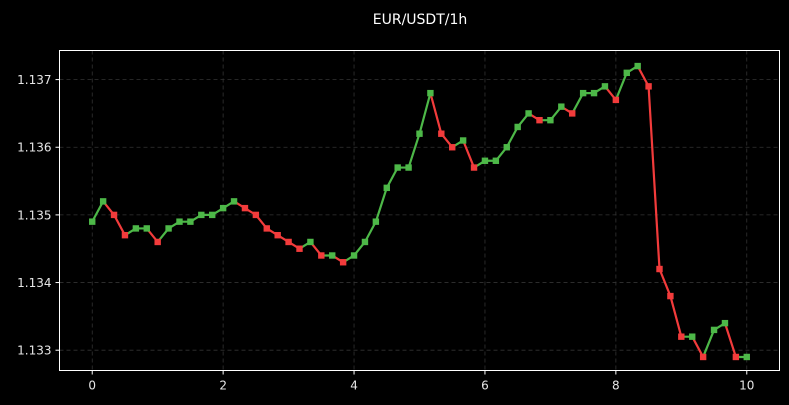  Describe the element at coordinates (420, 20) in the screenshot. I see `chart-title: EUR/USDT/1h` at that location.